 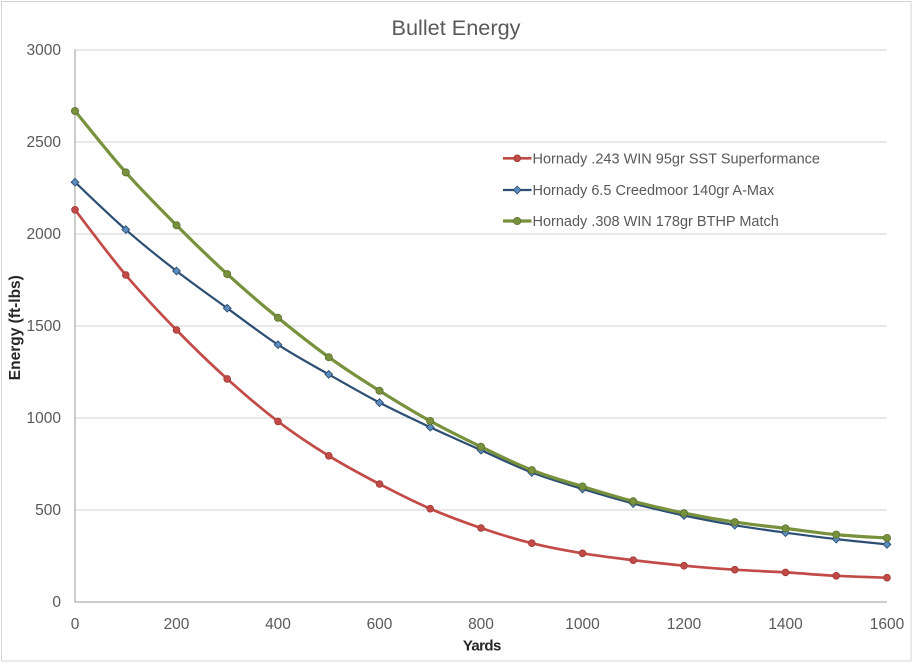 What do you see at coordinates (15, 327) in the screenshot?
I see `svg-text: Energy (ft-lbs)` at bounding box center [15, 327].